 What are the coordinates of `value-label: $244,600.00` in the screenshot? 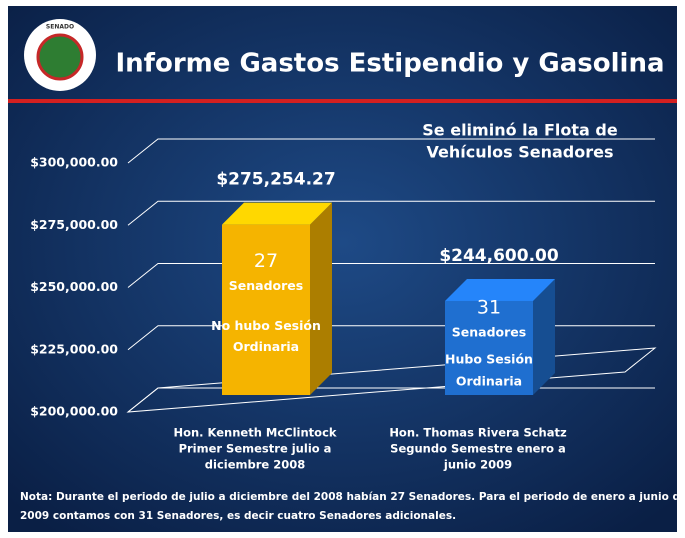 It's located at (499, 256).